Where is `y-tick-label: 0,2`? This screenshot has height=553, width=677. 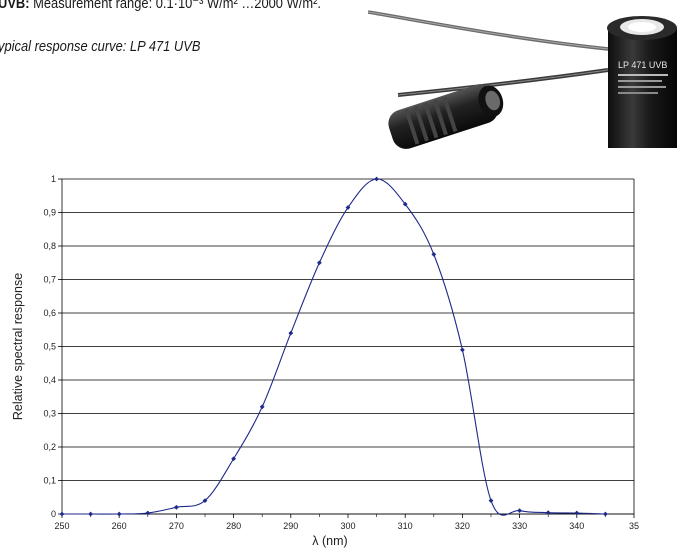 y-tick-label: 0,2 is located at coordinates (49, 447).